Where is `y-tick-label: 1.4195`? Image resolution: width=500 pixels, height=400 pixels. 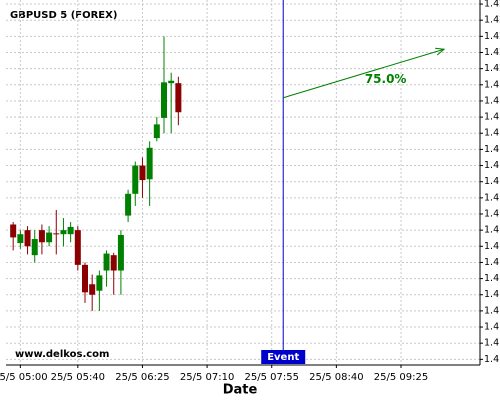
y-tick-label: 1.4195 is located at coordinates (492, 117).